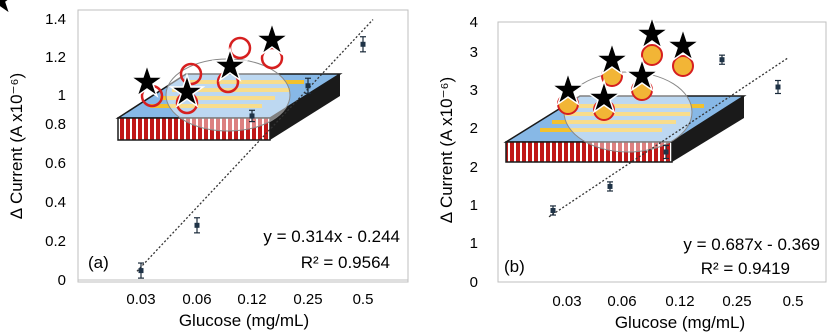 Image resolution: width=834 pixels, height=332 pixels. Describe the element at coordinates (55, 19) in the screenshot. I see `y-tick-label: 1.4` at that location.